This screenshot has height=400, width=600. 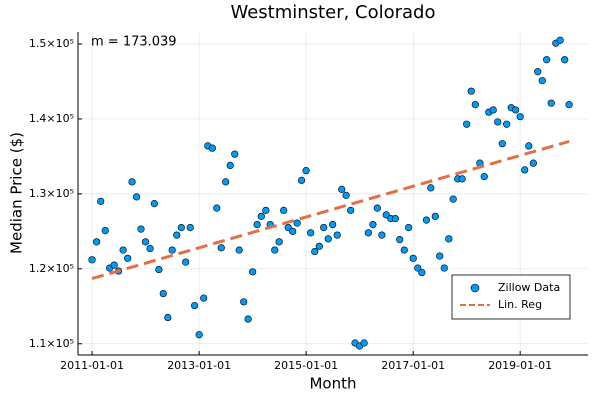 What do you see at coordinates (51, 193) in the screenshot?
I see `y-tick-label: 1.3×10⁵` at bounding box center [51, 193].